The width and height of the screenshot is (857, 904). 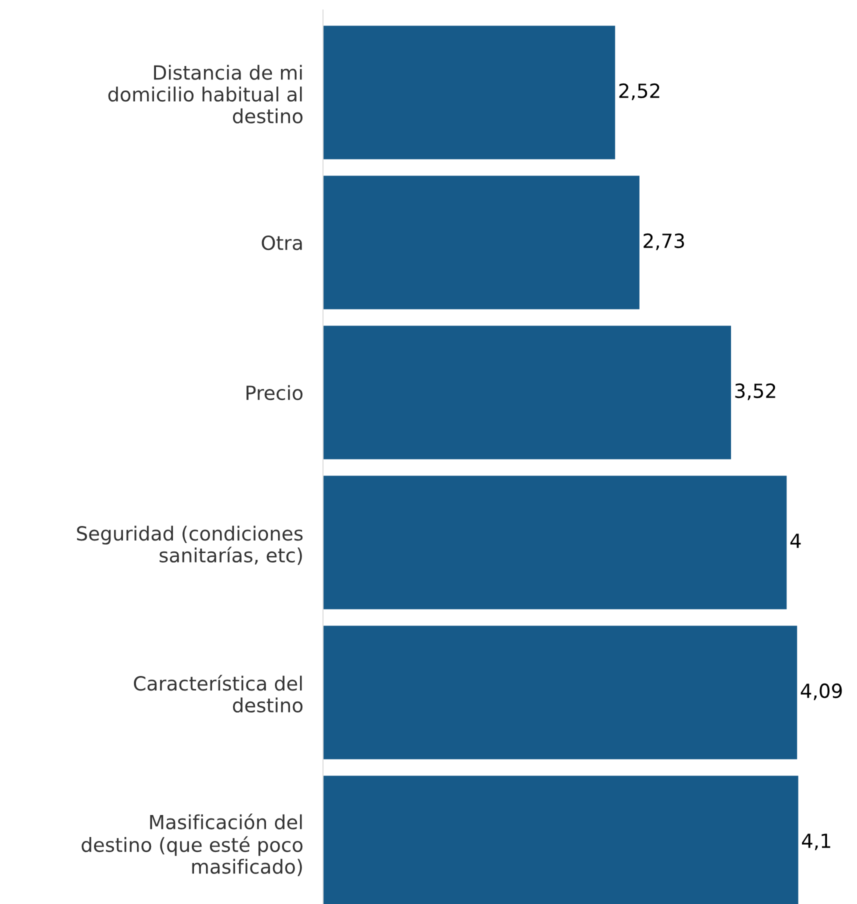 I want to click on y-tick-label: Precio, so click(x=274, y=392).